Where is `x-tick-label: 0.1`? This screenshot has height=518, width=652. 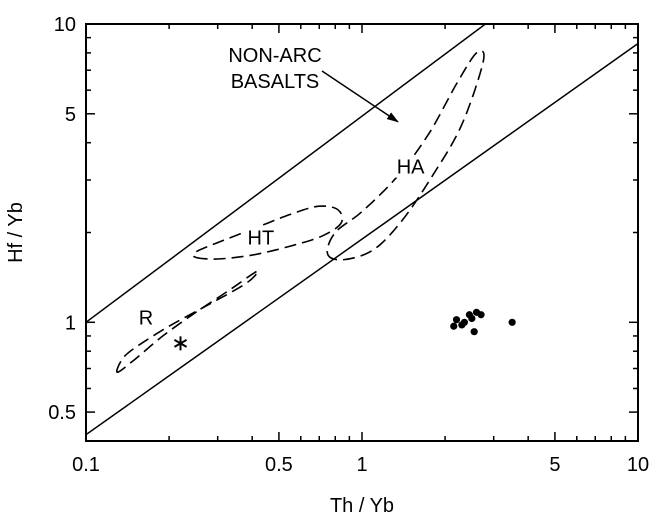
x-tick-label: 0.1 is located at coordinates (86, 465).